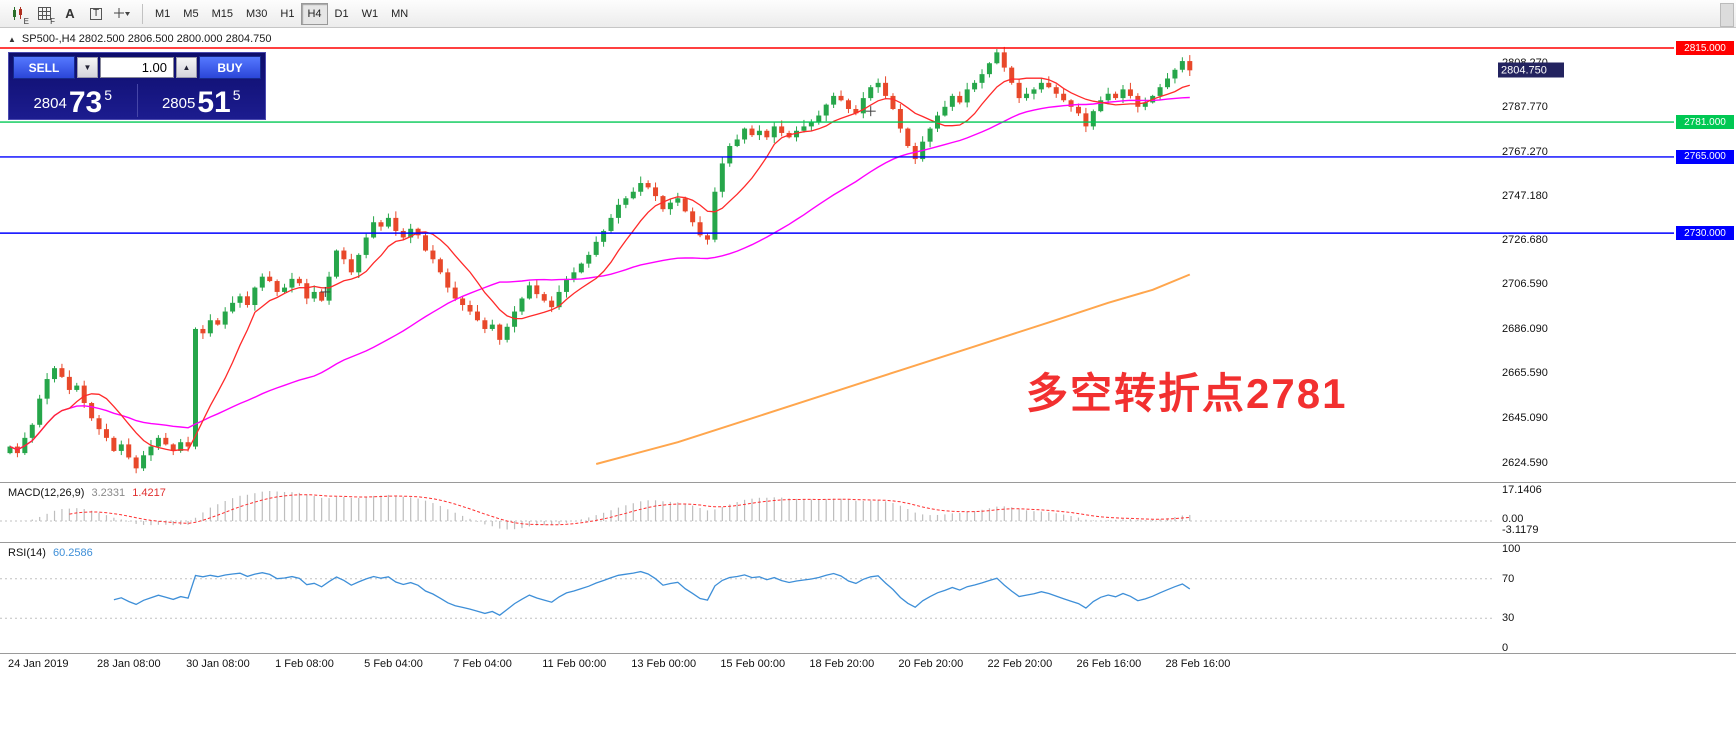 The height and width of the screenshot is (753, 1736). Describe the element at coordinates (868, 482) in the screenshot. I see `macd-pane-separator` at that location.